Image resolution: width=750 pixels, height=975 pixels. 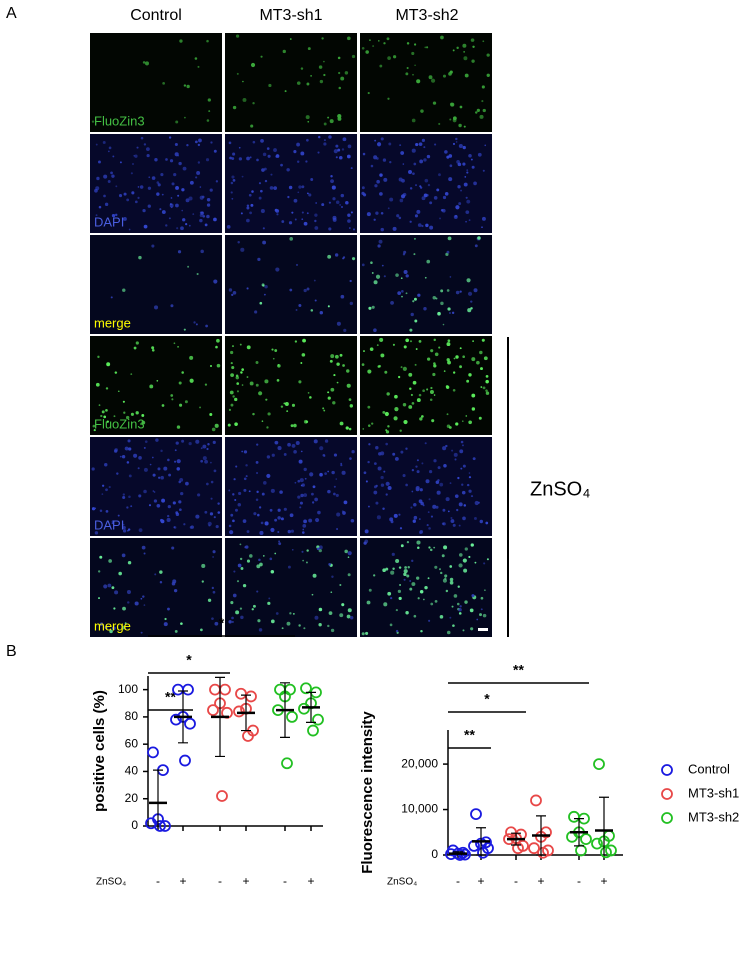 What do you see at coordinates (426, 183) in the screenshot?
I see `micrograph` at bounding box center [426, 183].